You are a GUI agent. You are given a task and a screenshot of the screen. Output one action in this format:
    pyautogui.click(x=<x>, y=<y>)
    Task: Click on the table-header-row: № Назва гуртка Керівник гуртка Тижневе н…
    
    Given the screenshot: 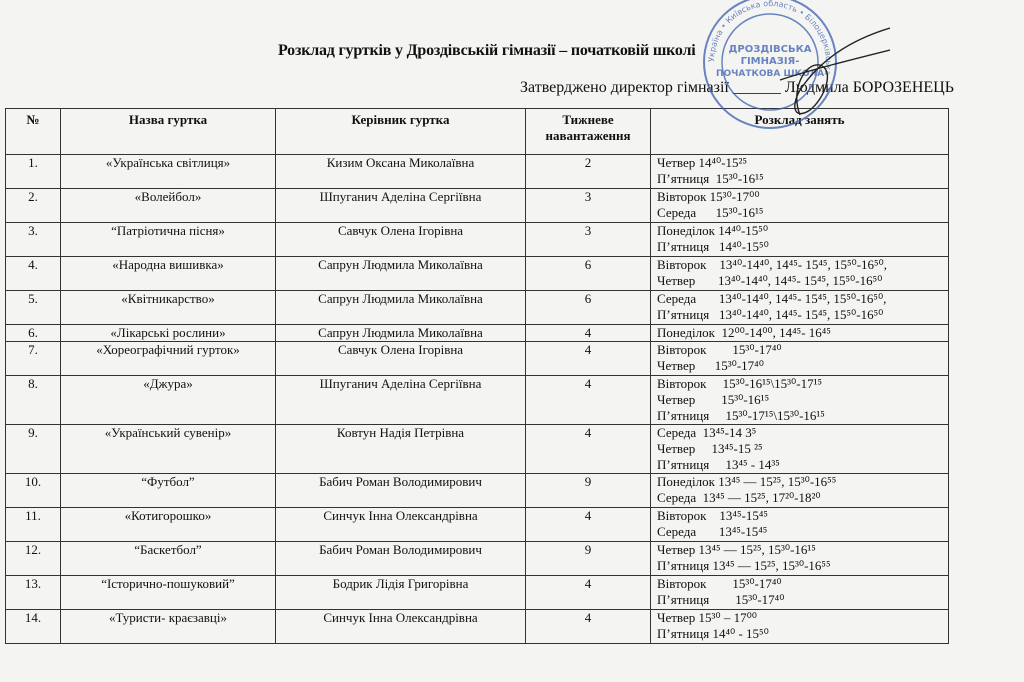 What is the action you would take?
    pyautogui.click(x=477, y=131)
    